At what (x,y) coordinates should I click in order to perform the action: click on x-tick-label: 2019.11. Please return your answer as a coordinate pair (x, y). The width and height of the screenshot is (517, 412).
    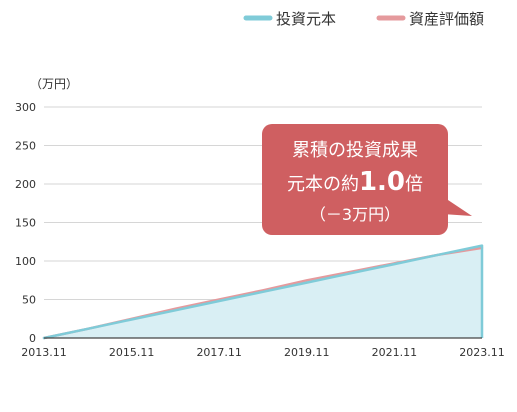
    Looking at the image, I should click on (307, 352).